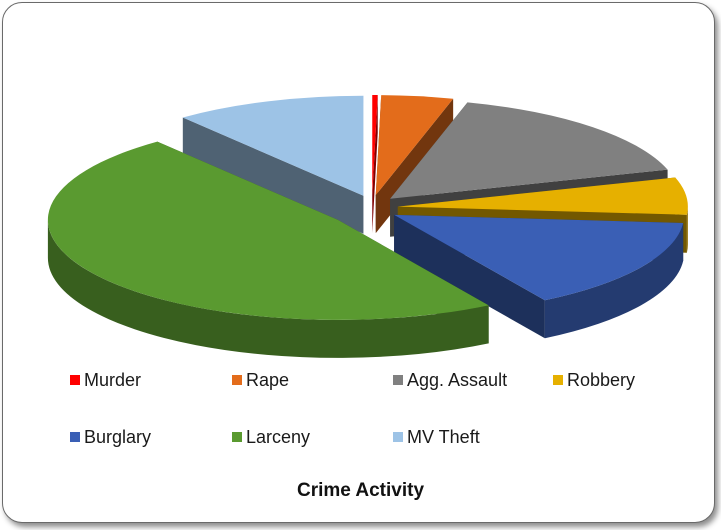 The width and height of the screenshot is (721, 530). I want to click on legend-swatch-rape, so click(237, 380).